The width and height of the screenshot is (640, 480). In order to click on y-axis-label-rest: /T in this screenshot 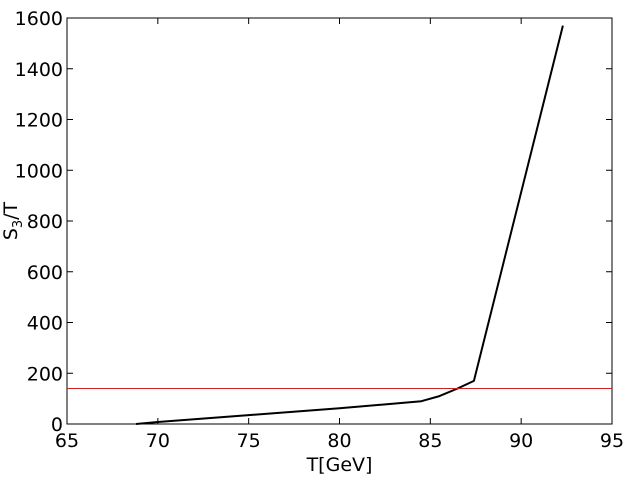, I will do `click(11, 210)`.